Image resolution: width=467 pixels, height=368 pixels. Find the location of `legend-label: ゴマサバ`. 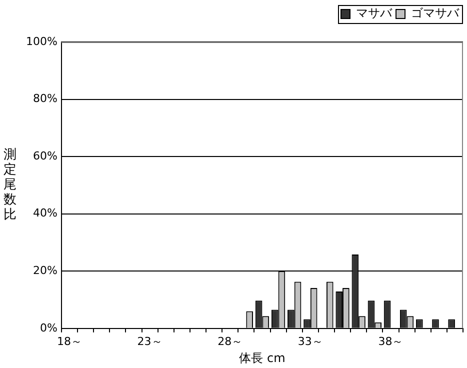

legend-label: ゴマサバ is located at coordinates (435, 13).